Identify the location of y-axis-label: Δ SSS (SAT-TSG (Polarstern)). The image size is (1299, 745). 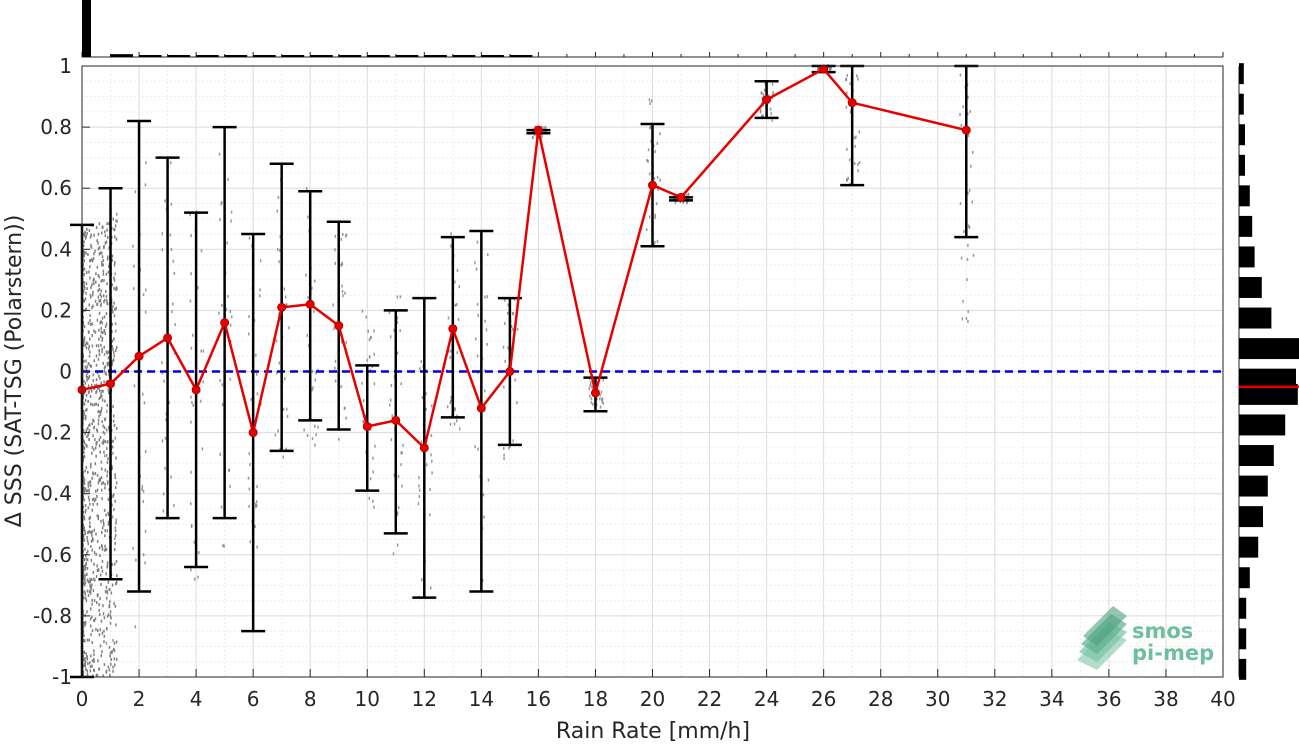
(14, 371).